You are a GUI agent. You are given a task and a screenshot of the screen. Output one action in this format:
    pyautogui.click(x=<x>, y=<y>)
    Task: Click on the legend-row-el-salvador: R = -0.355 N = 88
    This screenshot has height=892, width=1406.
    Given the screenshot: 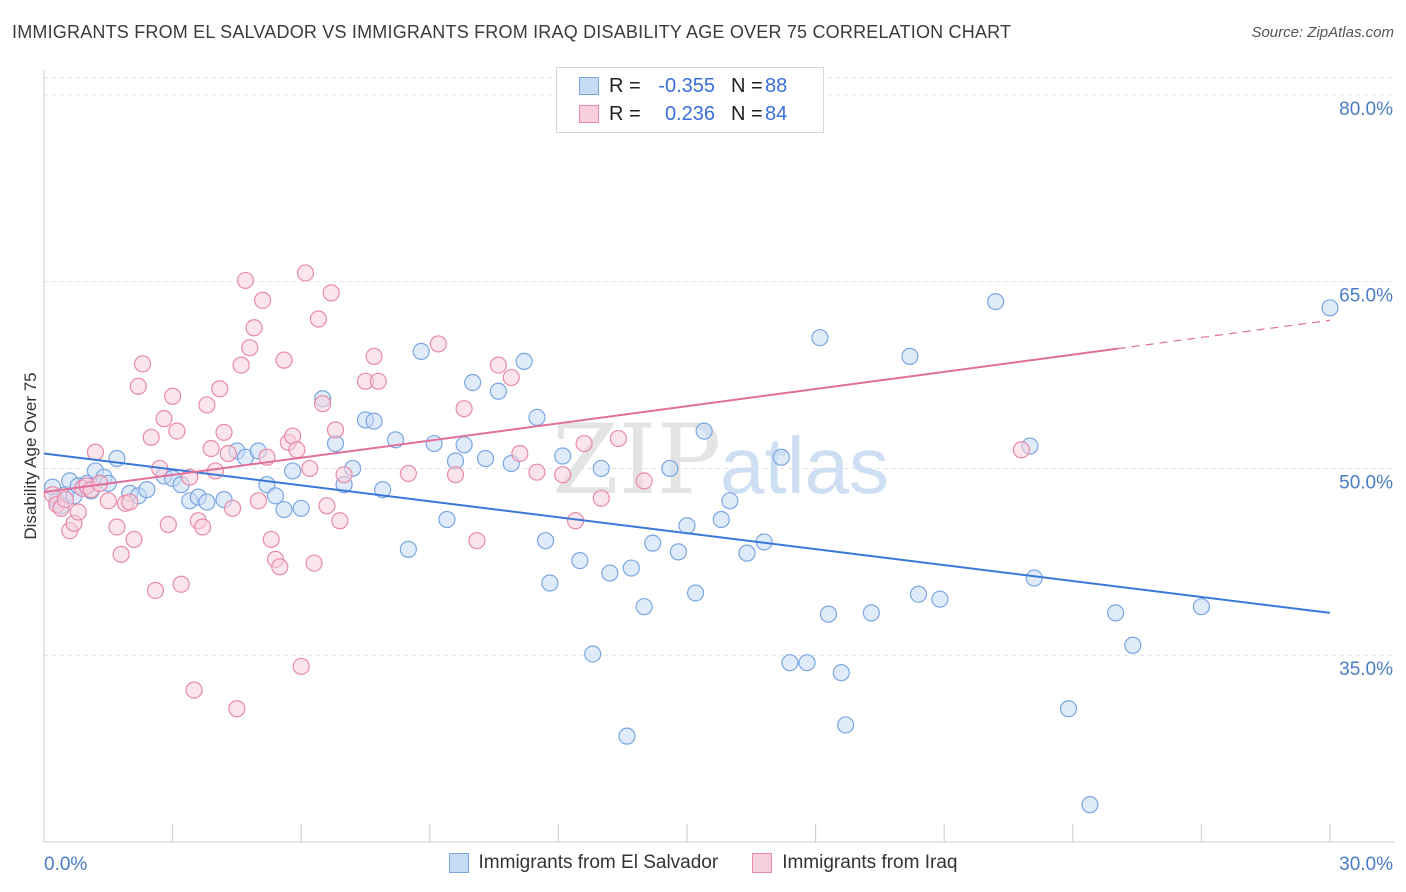 What is the action you would take?
    pyautogui.click(x=683, y=86)
    